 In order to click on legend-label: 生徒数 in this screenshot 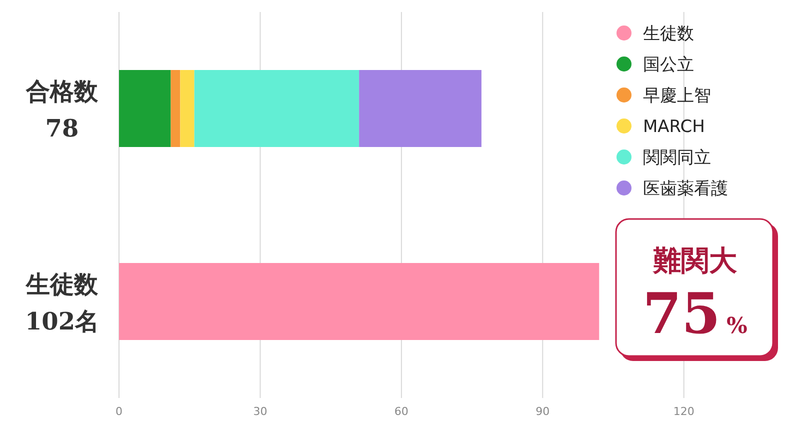, I will do `click(668, 34)`.